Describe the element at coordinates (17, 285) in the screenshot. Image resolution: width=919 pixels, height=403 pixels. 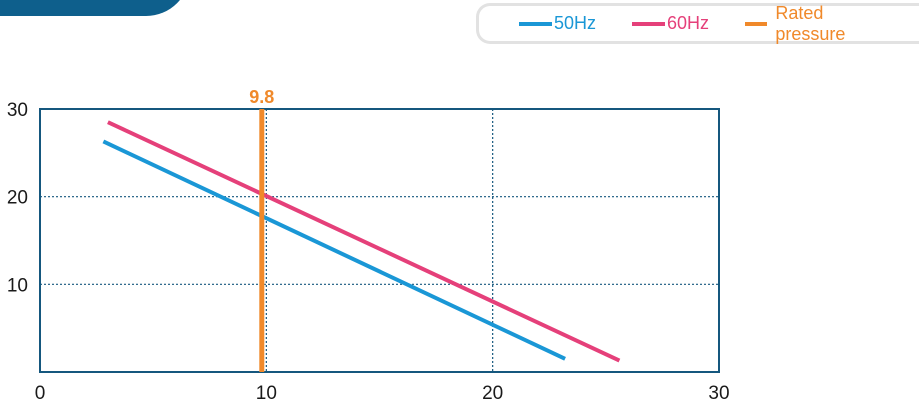
I see `y-tick-label-10: 10` at that location.